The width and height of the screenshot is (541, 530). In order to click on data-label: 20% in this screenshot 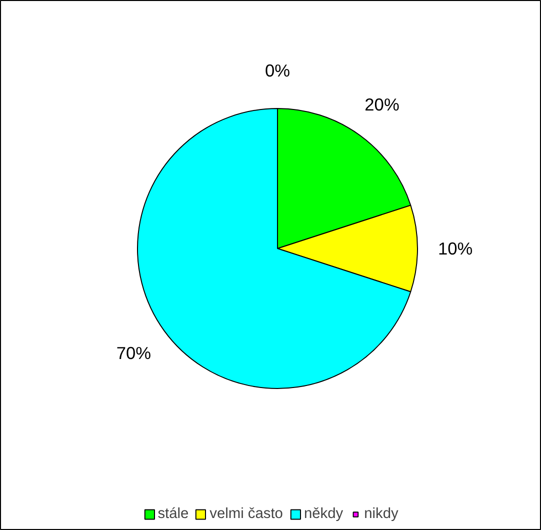, I will do `click(382, 104)`.